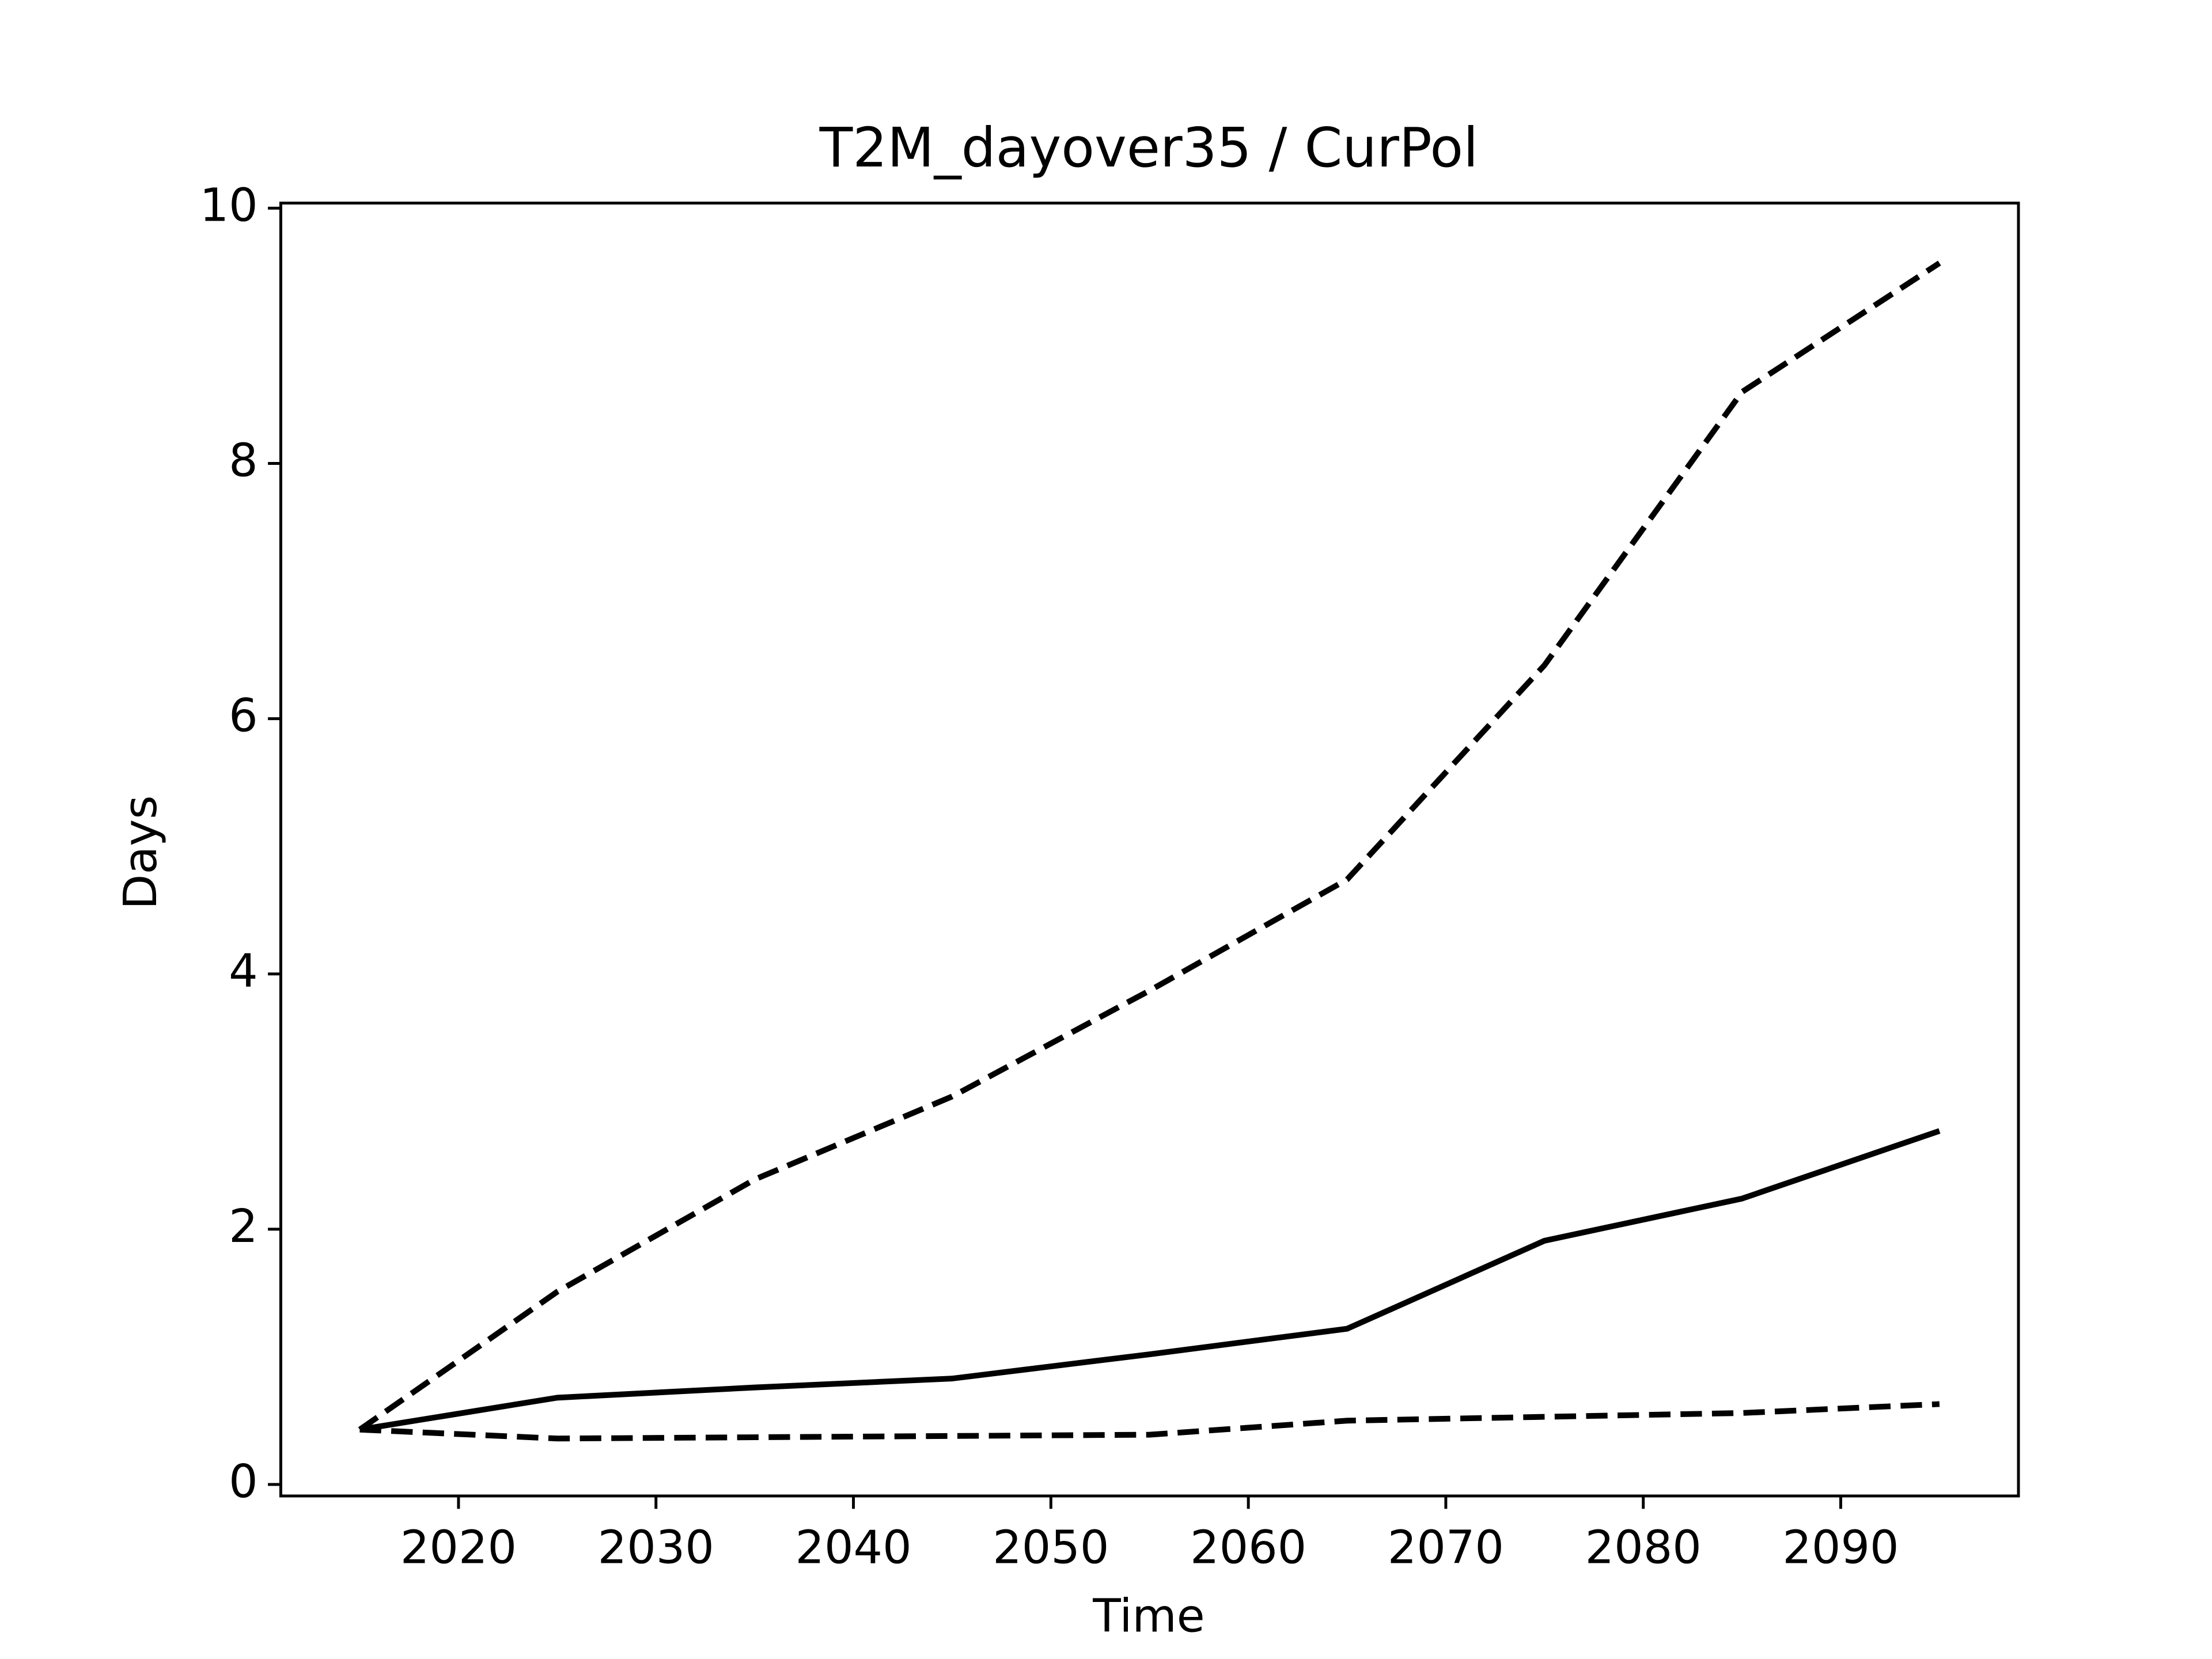  Describe the element at coordinates (243, 460) in the screenshot. I see `y-tick-label: 8` at that location.